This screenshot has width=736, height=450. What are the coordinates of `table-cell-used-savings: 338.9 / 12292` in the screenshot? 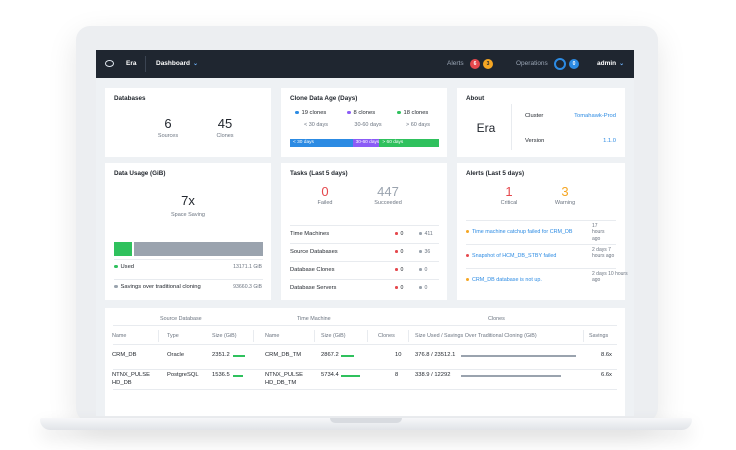 It's located at (433, 375).